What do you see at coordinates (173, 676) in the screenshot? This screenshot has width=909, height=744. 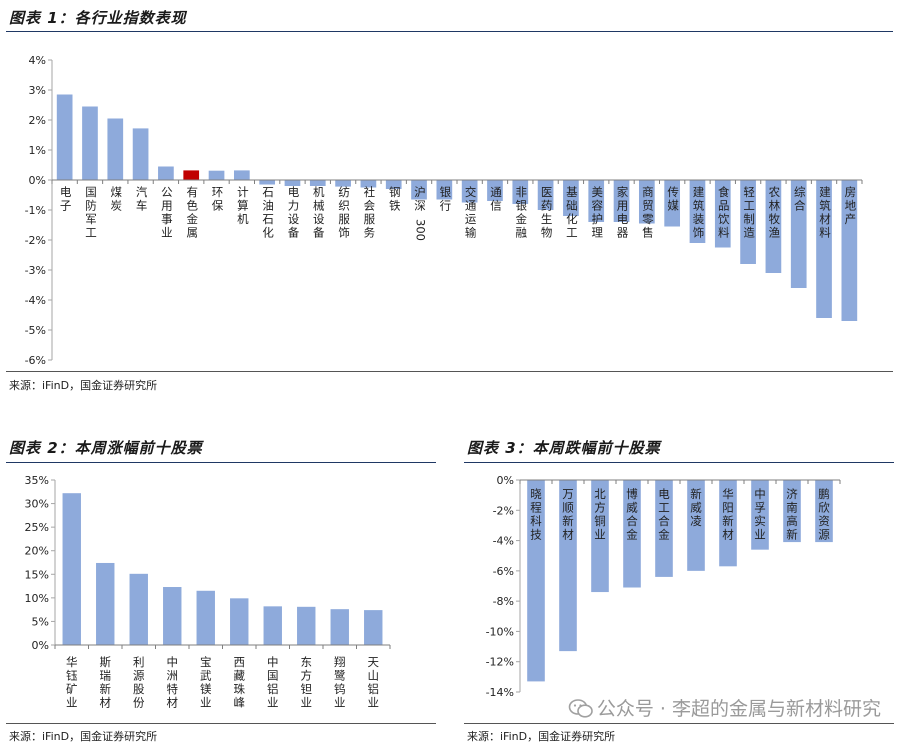 I see `svg-text: 洲` at bounding box center [173, 676].